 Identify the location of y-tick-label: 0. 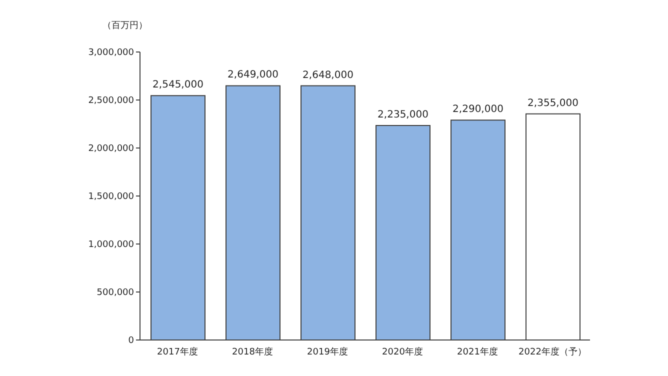
(131, 341).